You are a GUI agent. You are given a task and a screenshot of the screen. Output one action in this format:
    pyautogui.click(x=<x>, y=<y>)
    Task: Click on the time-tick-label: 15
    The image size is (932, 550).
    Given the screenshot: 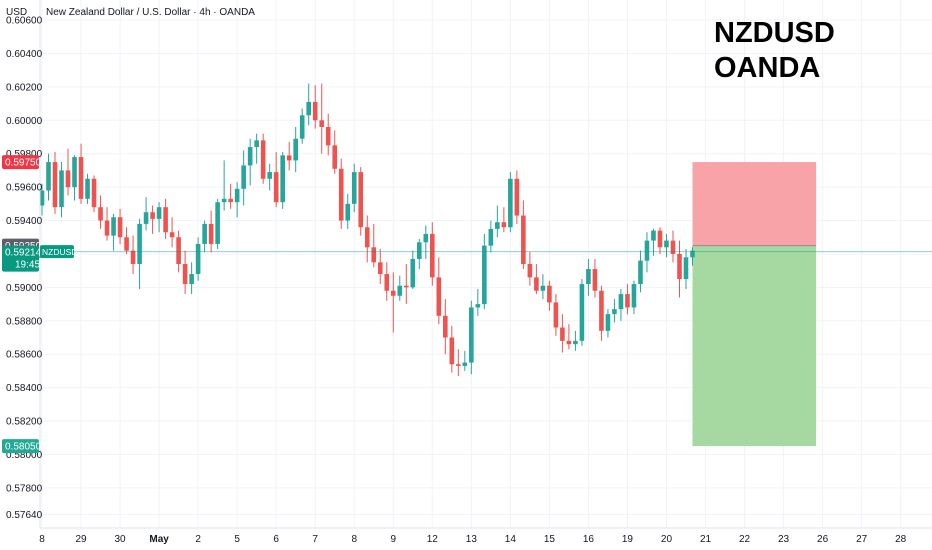 What is the action you would take?
    pyautogui.click(x=550, y=539)
    